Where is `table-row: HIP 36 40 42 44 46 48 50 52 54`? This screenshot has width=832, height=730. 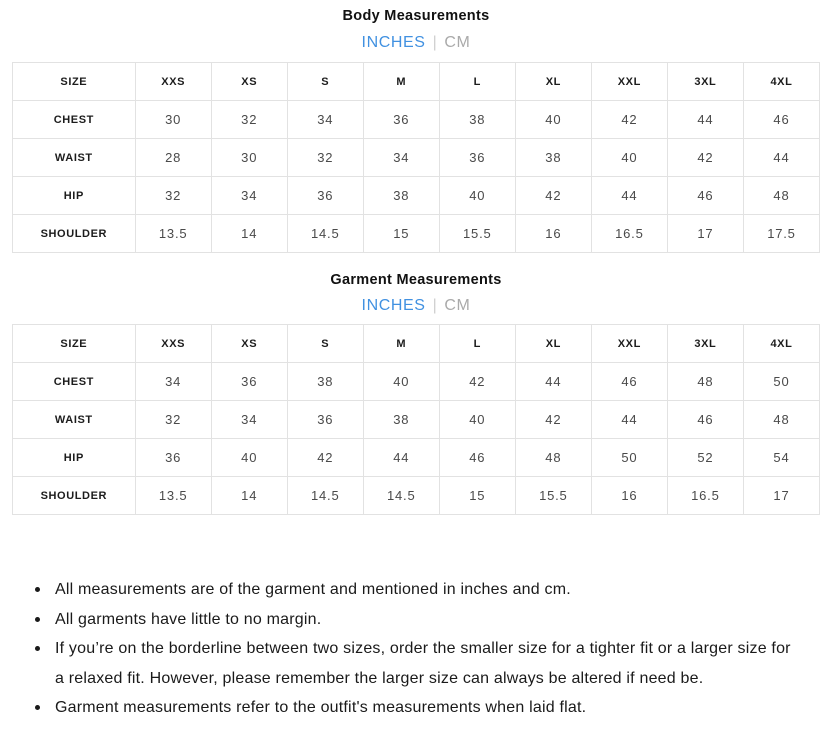
table-row: HIP 36 40 42 44 46 48 50 52 54 is located at coordinates (416, 457).